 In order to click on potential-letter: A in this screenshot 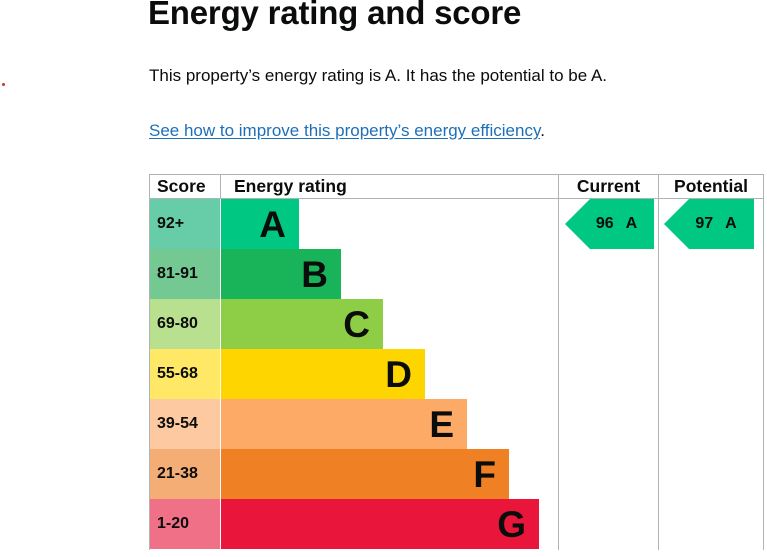, I will do `click(731, 223)`.